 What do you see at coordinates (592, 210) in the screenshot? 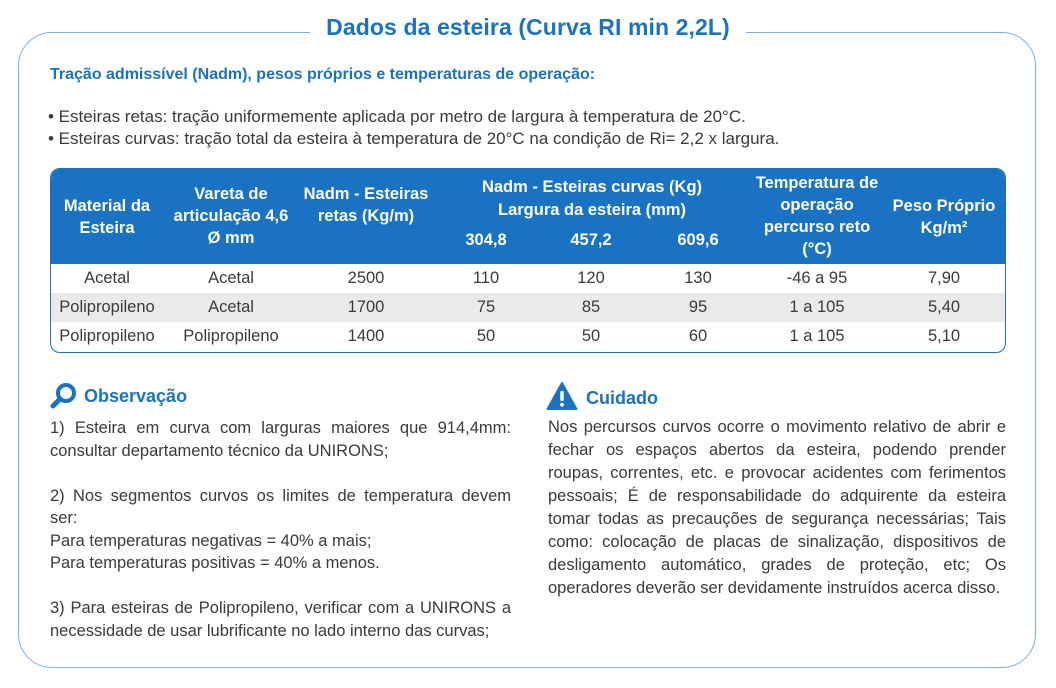
I see `header-largura: Largura da esteira (mm)` at bounding box center [592, 210].